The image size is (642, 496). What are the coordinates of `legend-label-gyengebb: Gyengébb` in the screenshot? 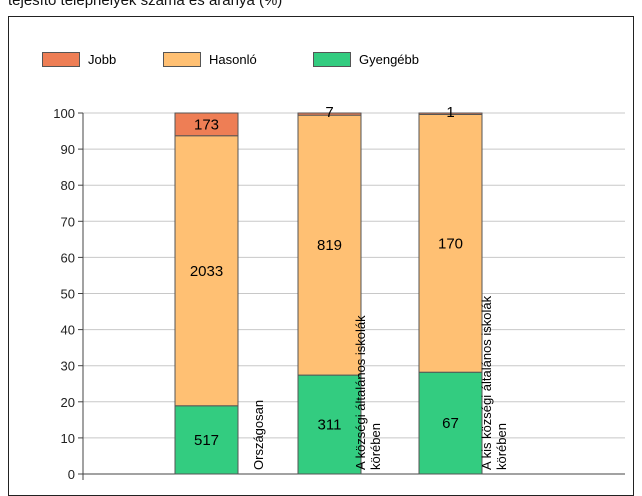 It's located at (389, 59).